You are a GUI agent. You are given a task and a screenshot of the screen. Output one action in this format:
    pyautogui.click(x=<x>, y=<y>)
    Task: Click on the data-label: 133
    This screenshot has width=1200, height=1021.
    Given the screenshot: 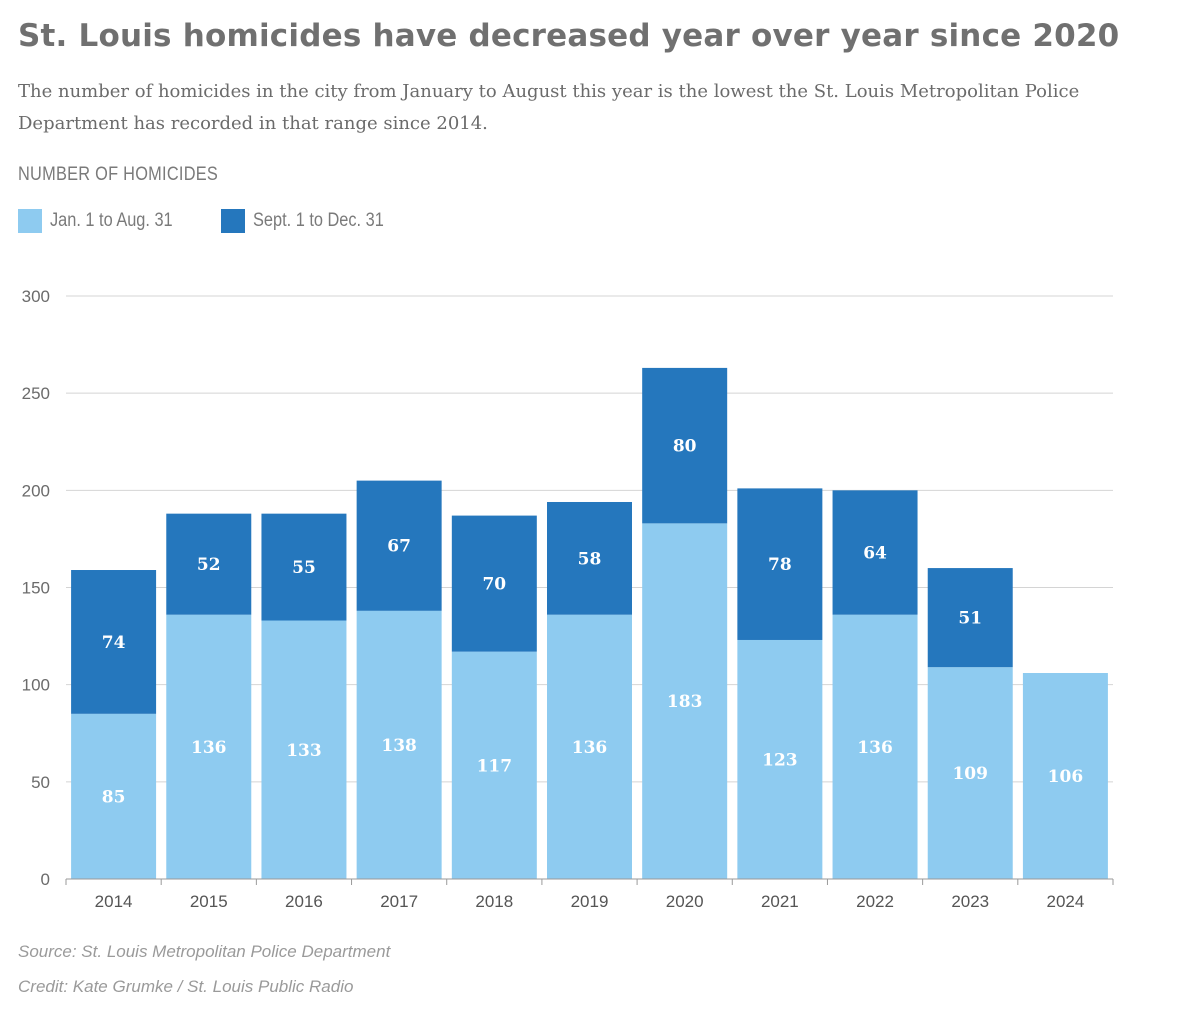 What is the action you would take?
    pyautogui.click(x=304, y=751)
    